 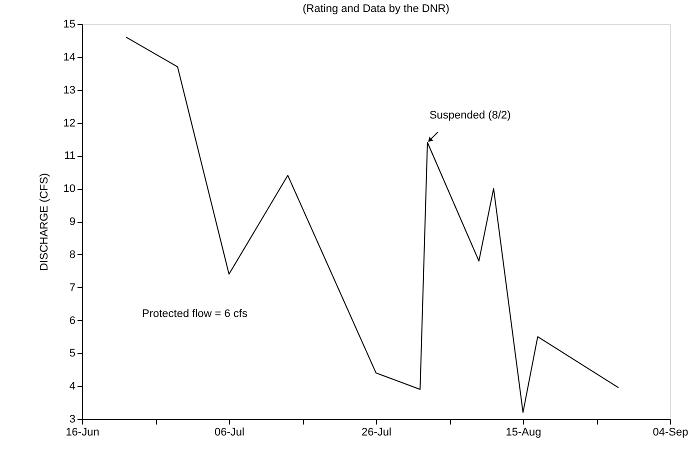 I want to click on y-axis-title: DISCHARGE (CFS), so click(x=44, y=222).